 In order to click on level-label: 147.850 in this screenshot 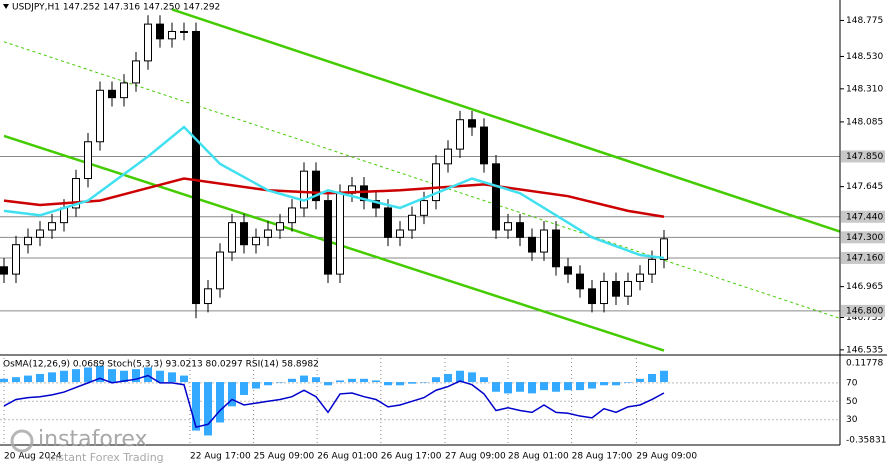, I will do `click(864, 157)`.